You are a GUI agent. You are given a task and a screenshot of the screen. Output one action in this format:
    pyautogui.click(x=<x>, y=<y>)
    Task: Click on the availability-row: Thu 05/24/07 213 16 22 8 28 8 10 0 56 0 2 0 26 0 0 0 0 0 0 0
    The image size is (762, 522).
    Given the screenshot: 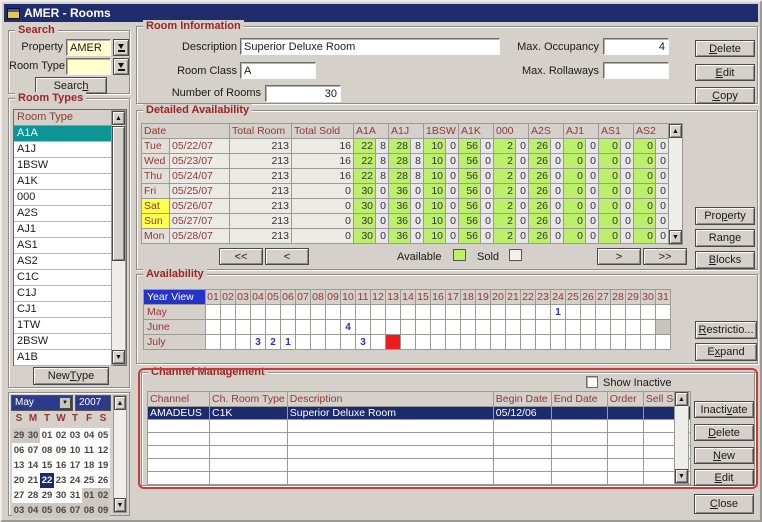 What is the action you would take?
    pyautogui.click(x=405, y=176)
    